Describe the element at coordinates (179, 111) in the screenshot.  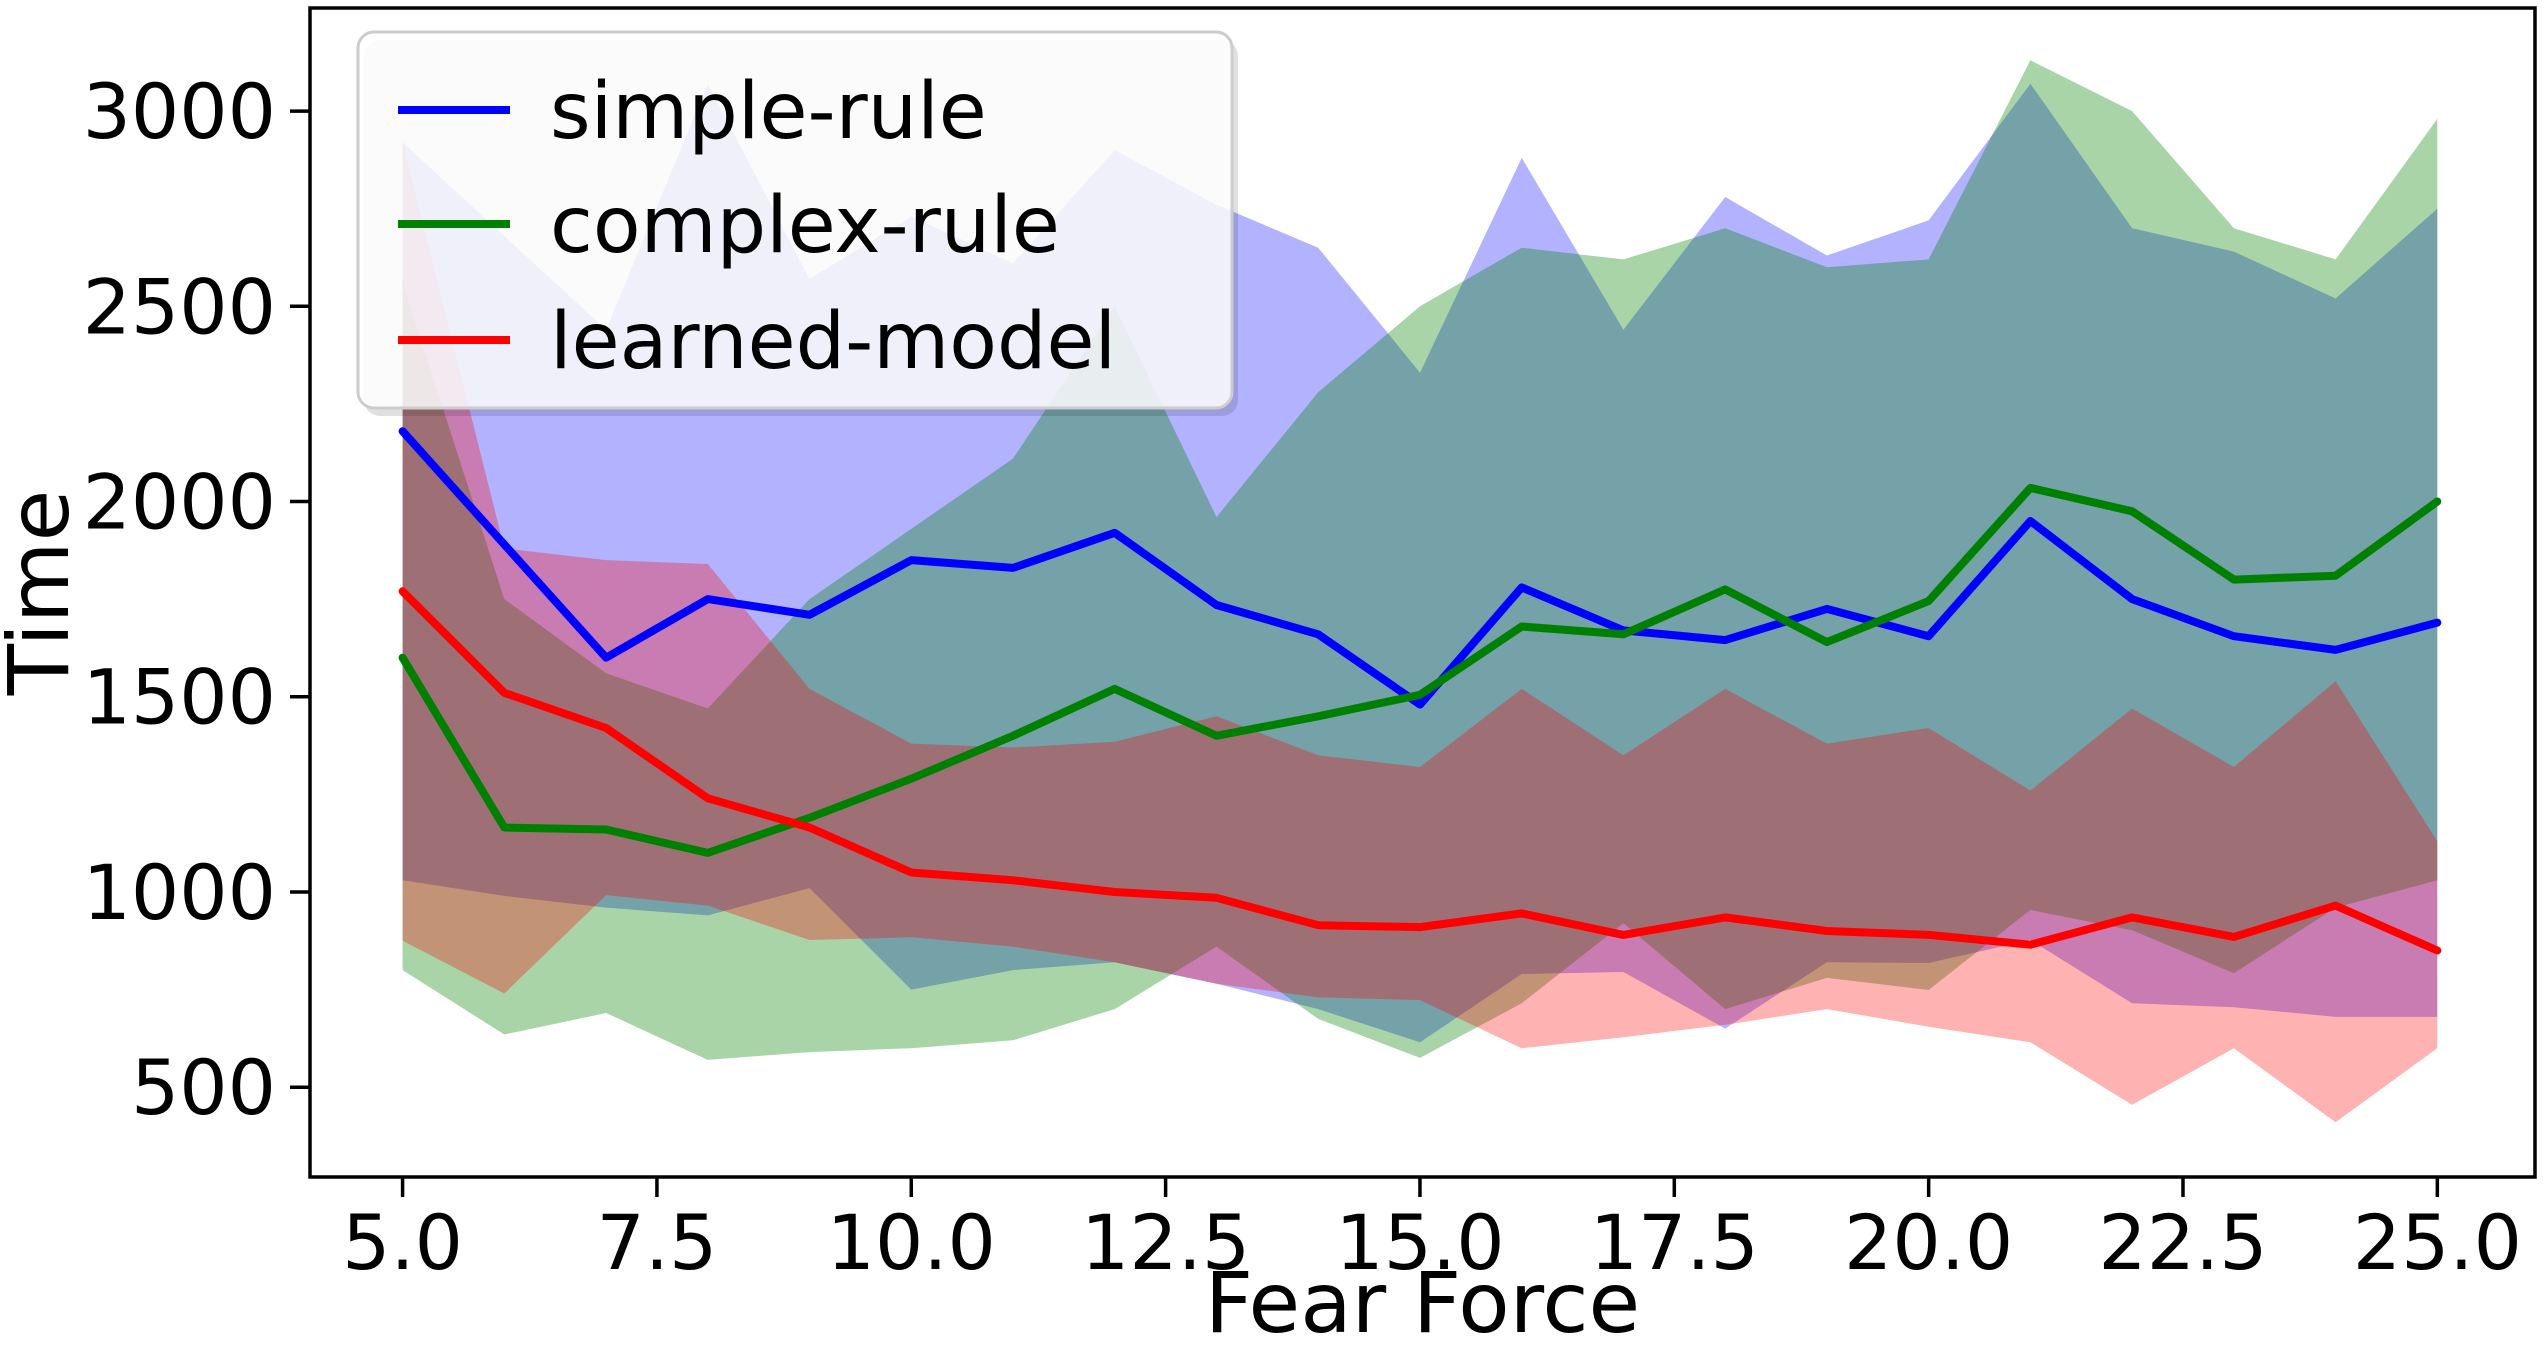
I see `y-tick-label: 3000` at that location.